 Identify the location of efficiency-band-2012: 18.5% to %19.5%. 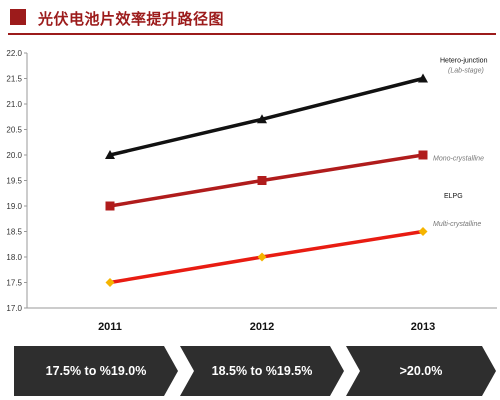
(262, 371).